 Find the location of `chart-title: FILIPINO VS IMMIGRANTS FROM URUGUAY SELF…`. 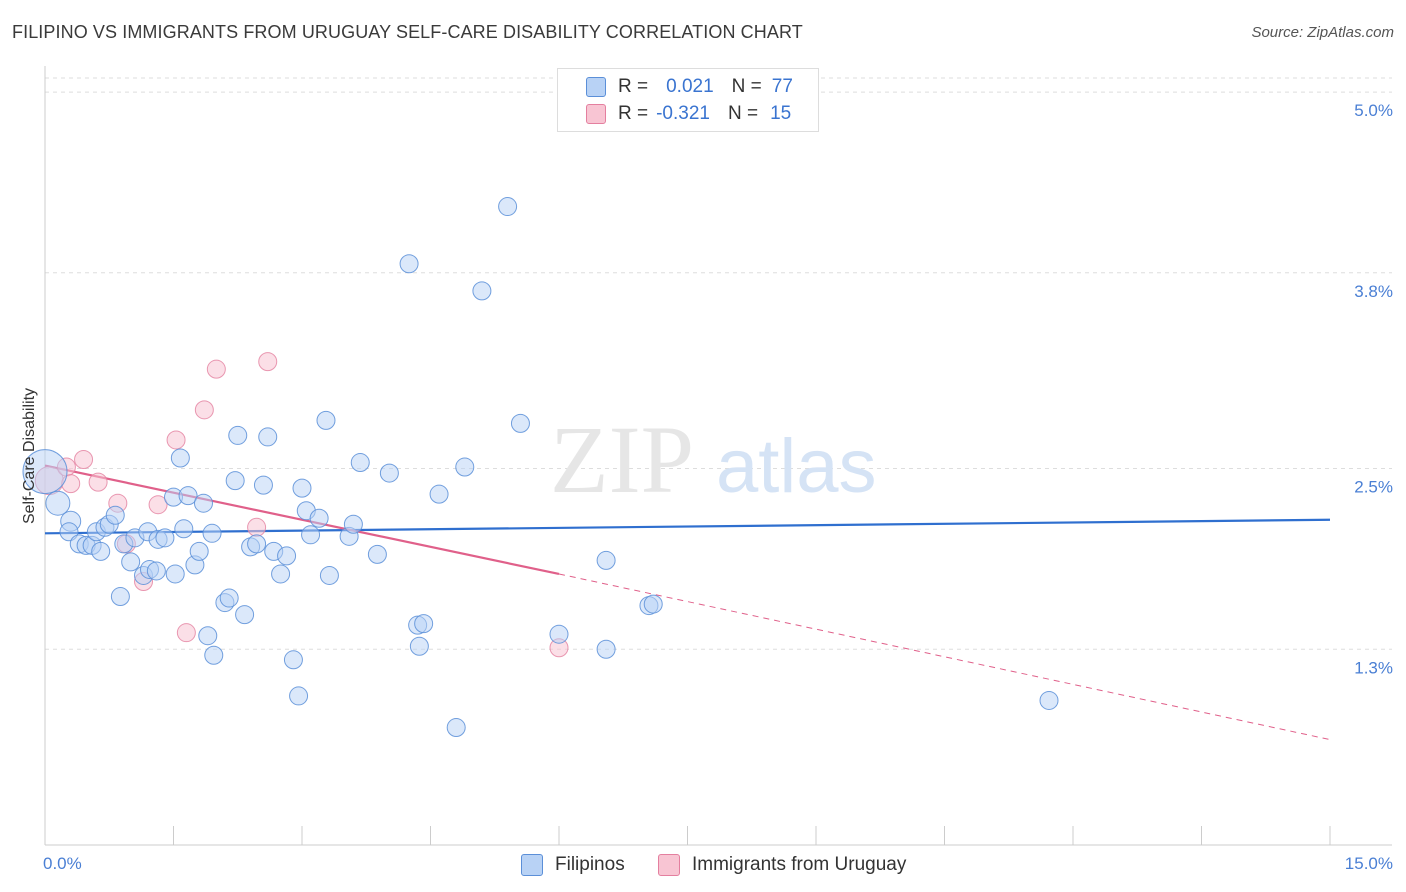

chart-title: FILIPINO VS IMMIGRANTS FROM URUGUAY SELF… is located at coordinates (407, 32).